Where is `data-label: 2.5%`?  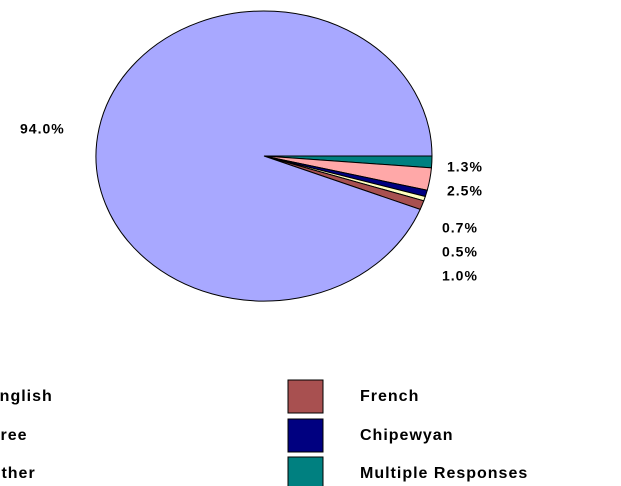
data-label: 2.5% is located at coordinates (465, 191).